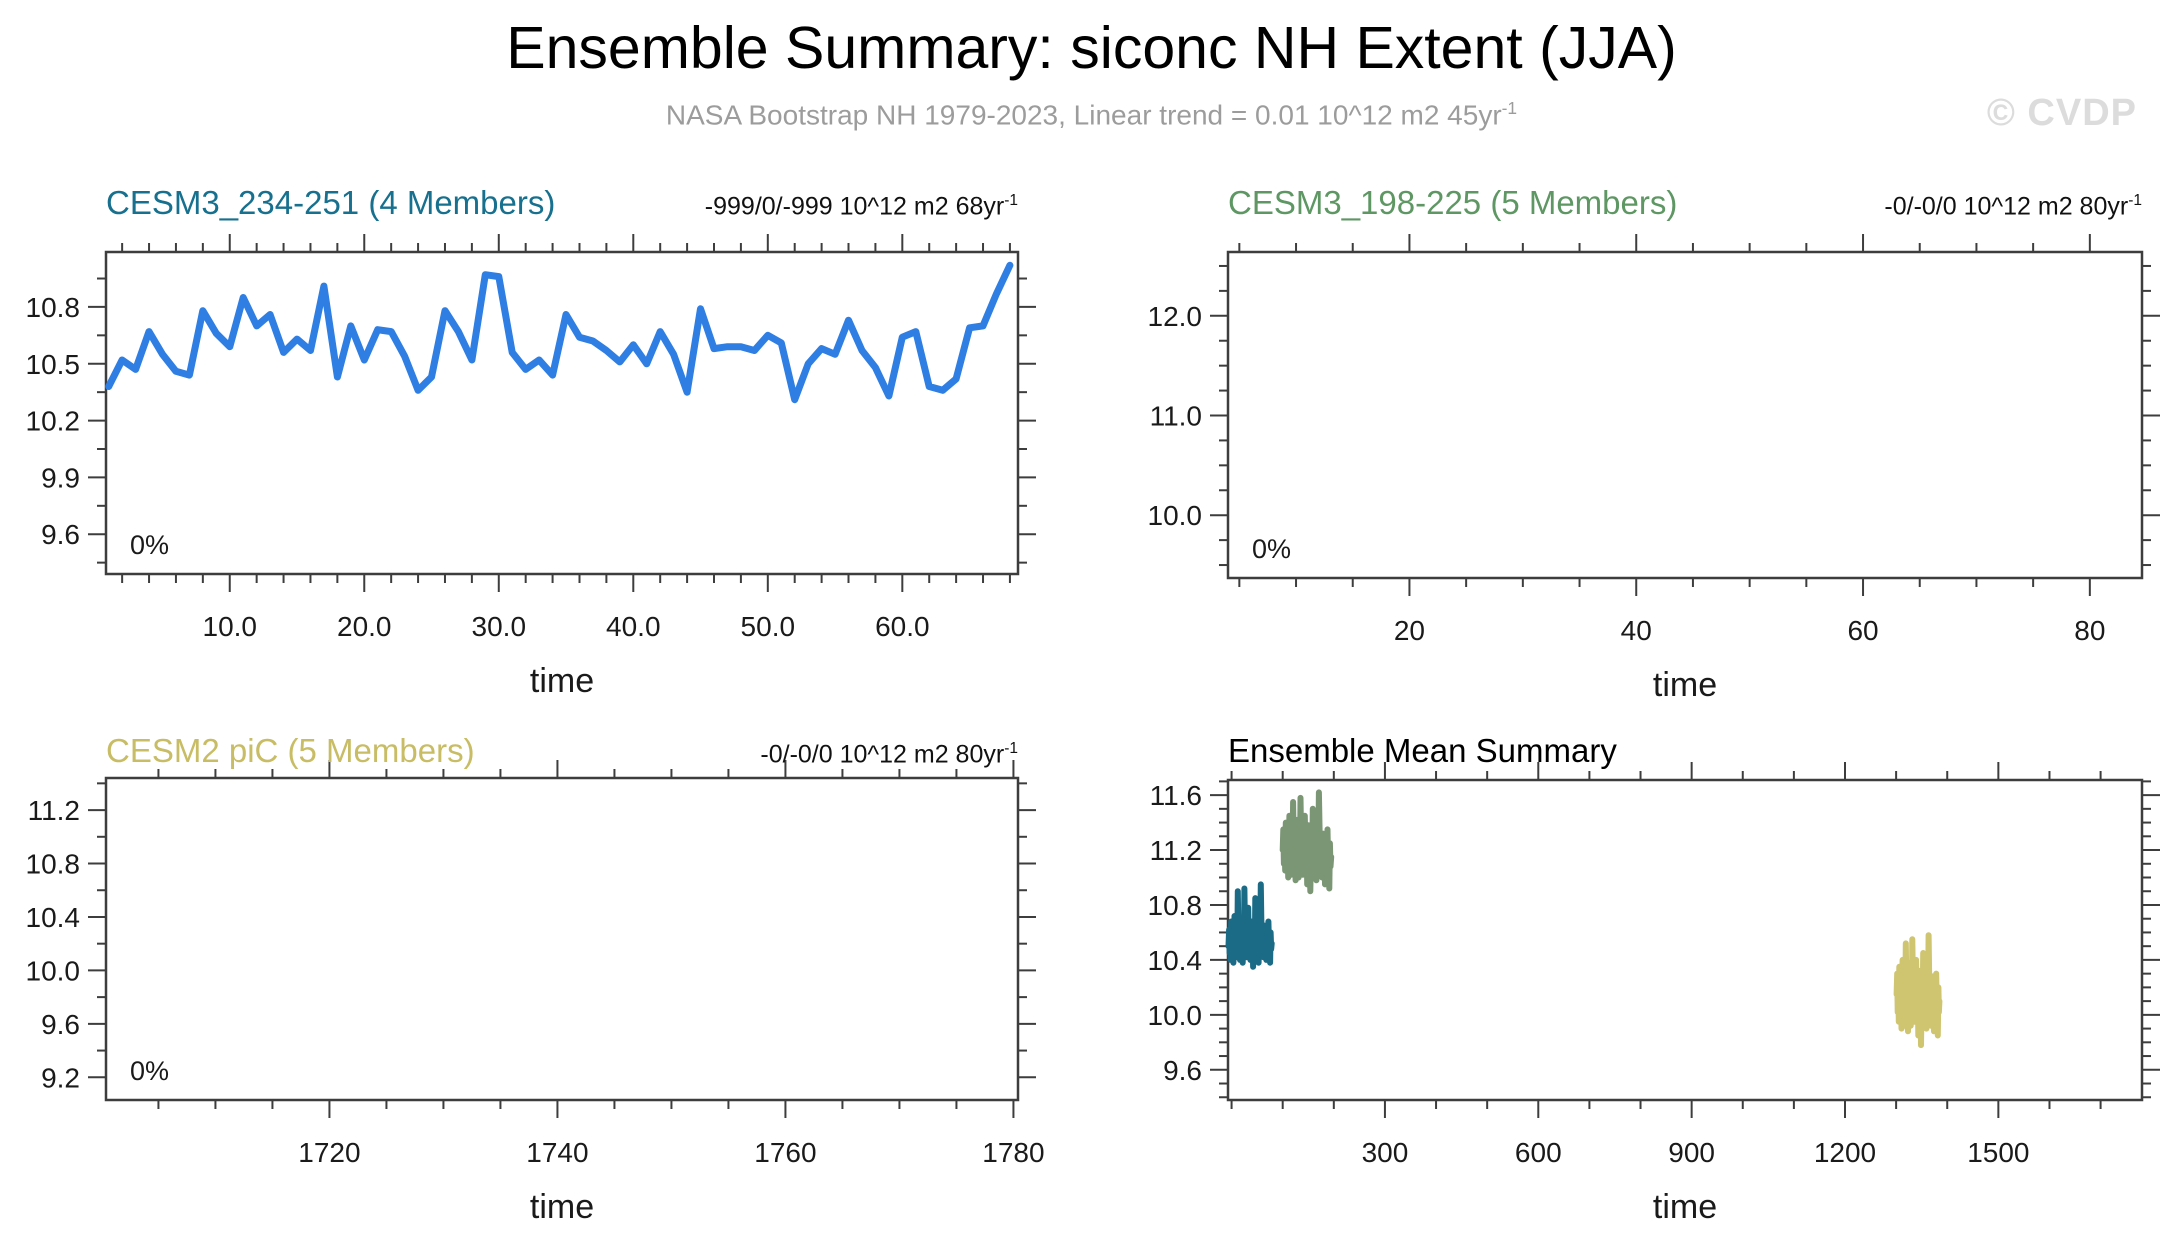  What do you see at coordinates (331, 202) in the screenshot?
I see `panel-title-cesm3-234-251: CESM3_234-251 (4 Members)` at bounding box center [331, 202].